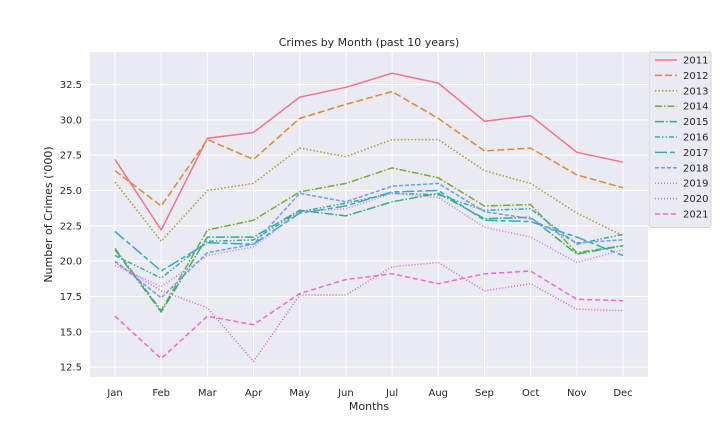 This screenshot has width=720, height=432. I want to click on y-tick-labels: 12.5 15.0 17.5 20.0 22.5 25.0 27.5 30.0 32.5, so click(71, 227).